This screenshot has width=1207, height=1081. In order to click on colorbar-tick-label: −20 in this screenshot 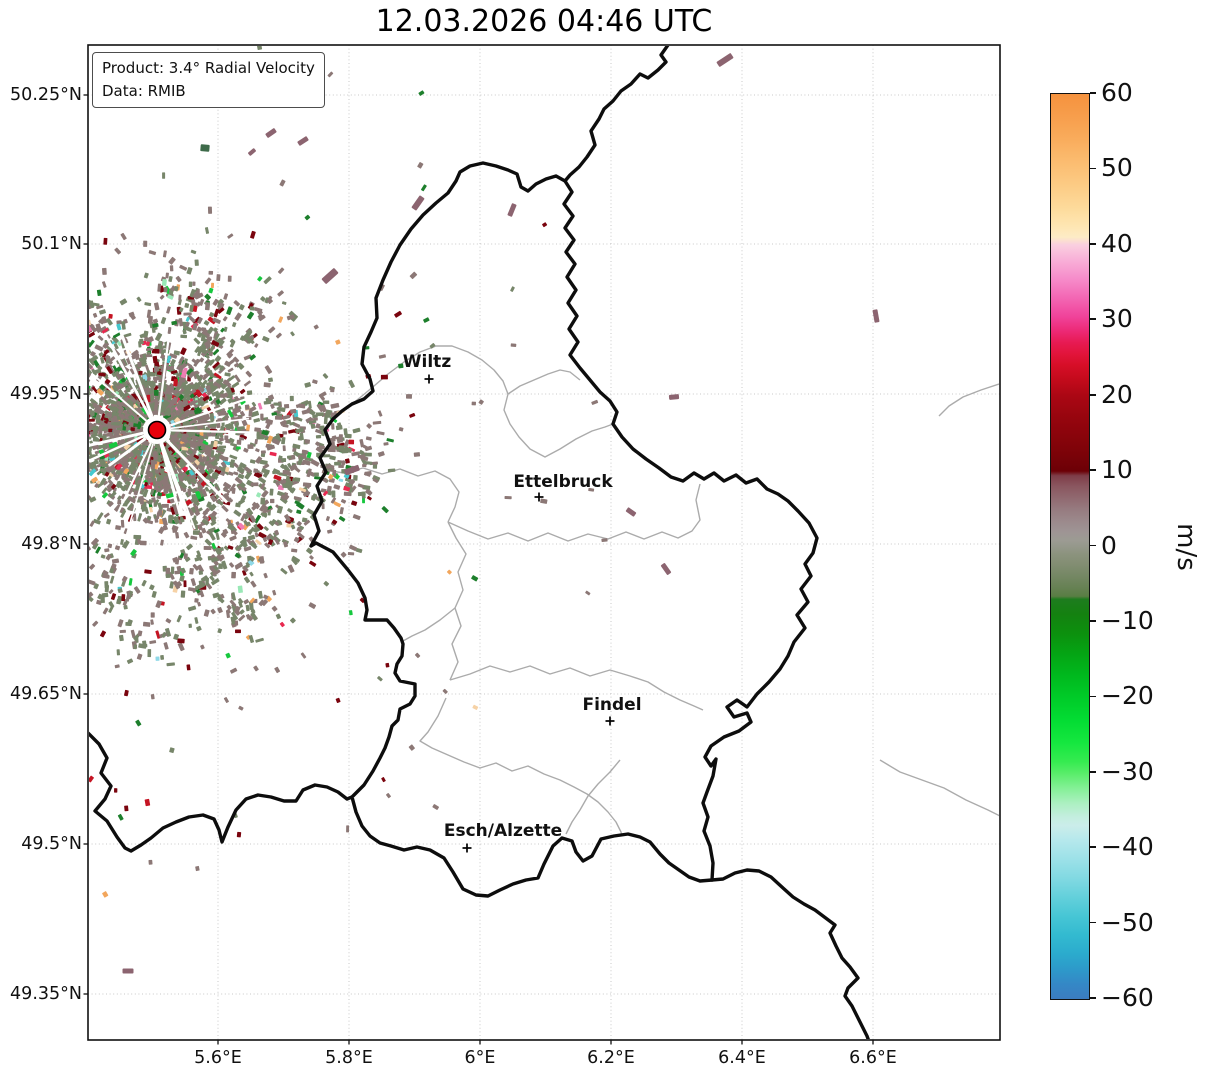, I will do `click(1127, 696)`.